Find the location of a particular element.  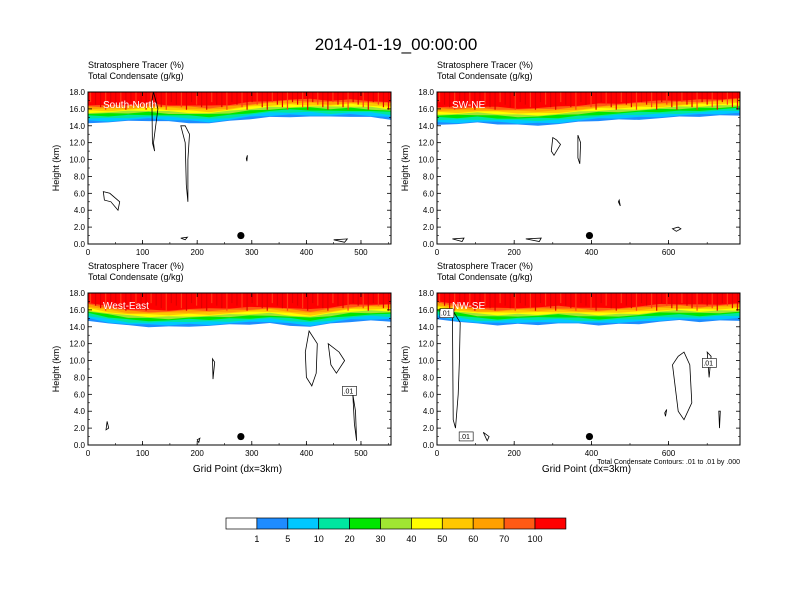

panel-label: NW-SE is located at coordinates (468, 306).